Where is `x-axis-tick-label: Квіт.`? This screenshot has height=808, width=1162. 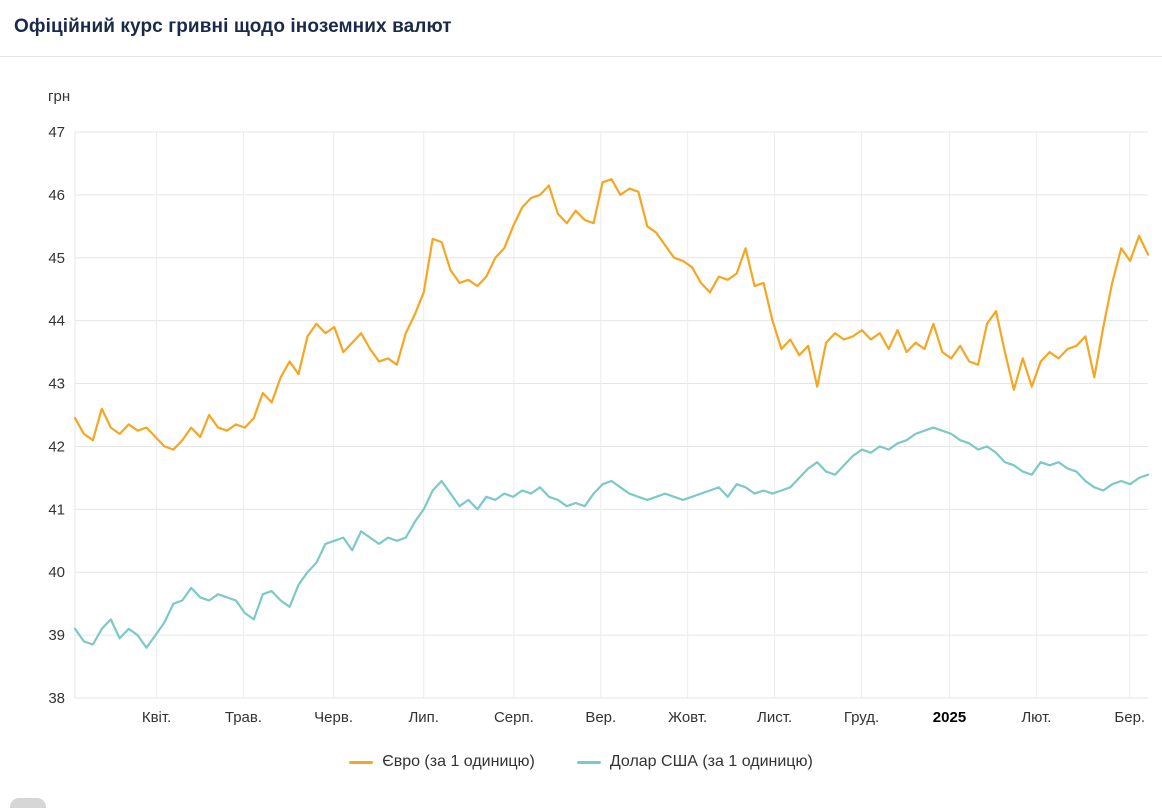
x-axis-tick-label: Квіт. is located at coordinates (156, 717).